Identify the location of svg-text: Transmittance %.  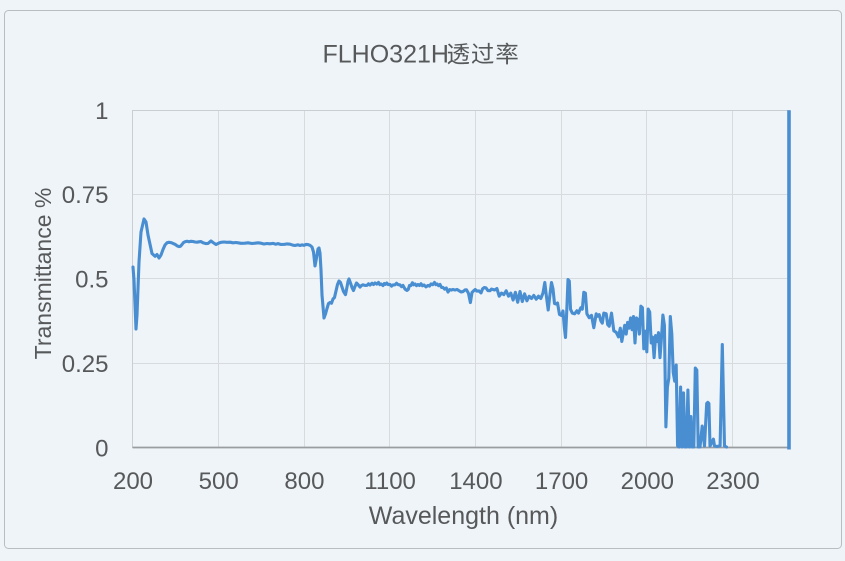
(43, 274).